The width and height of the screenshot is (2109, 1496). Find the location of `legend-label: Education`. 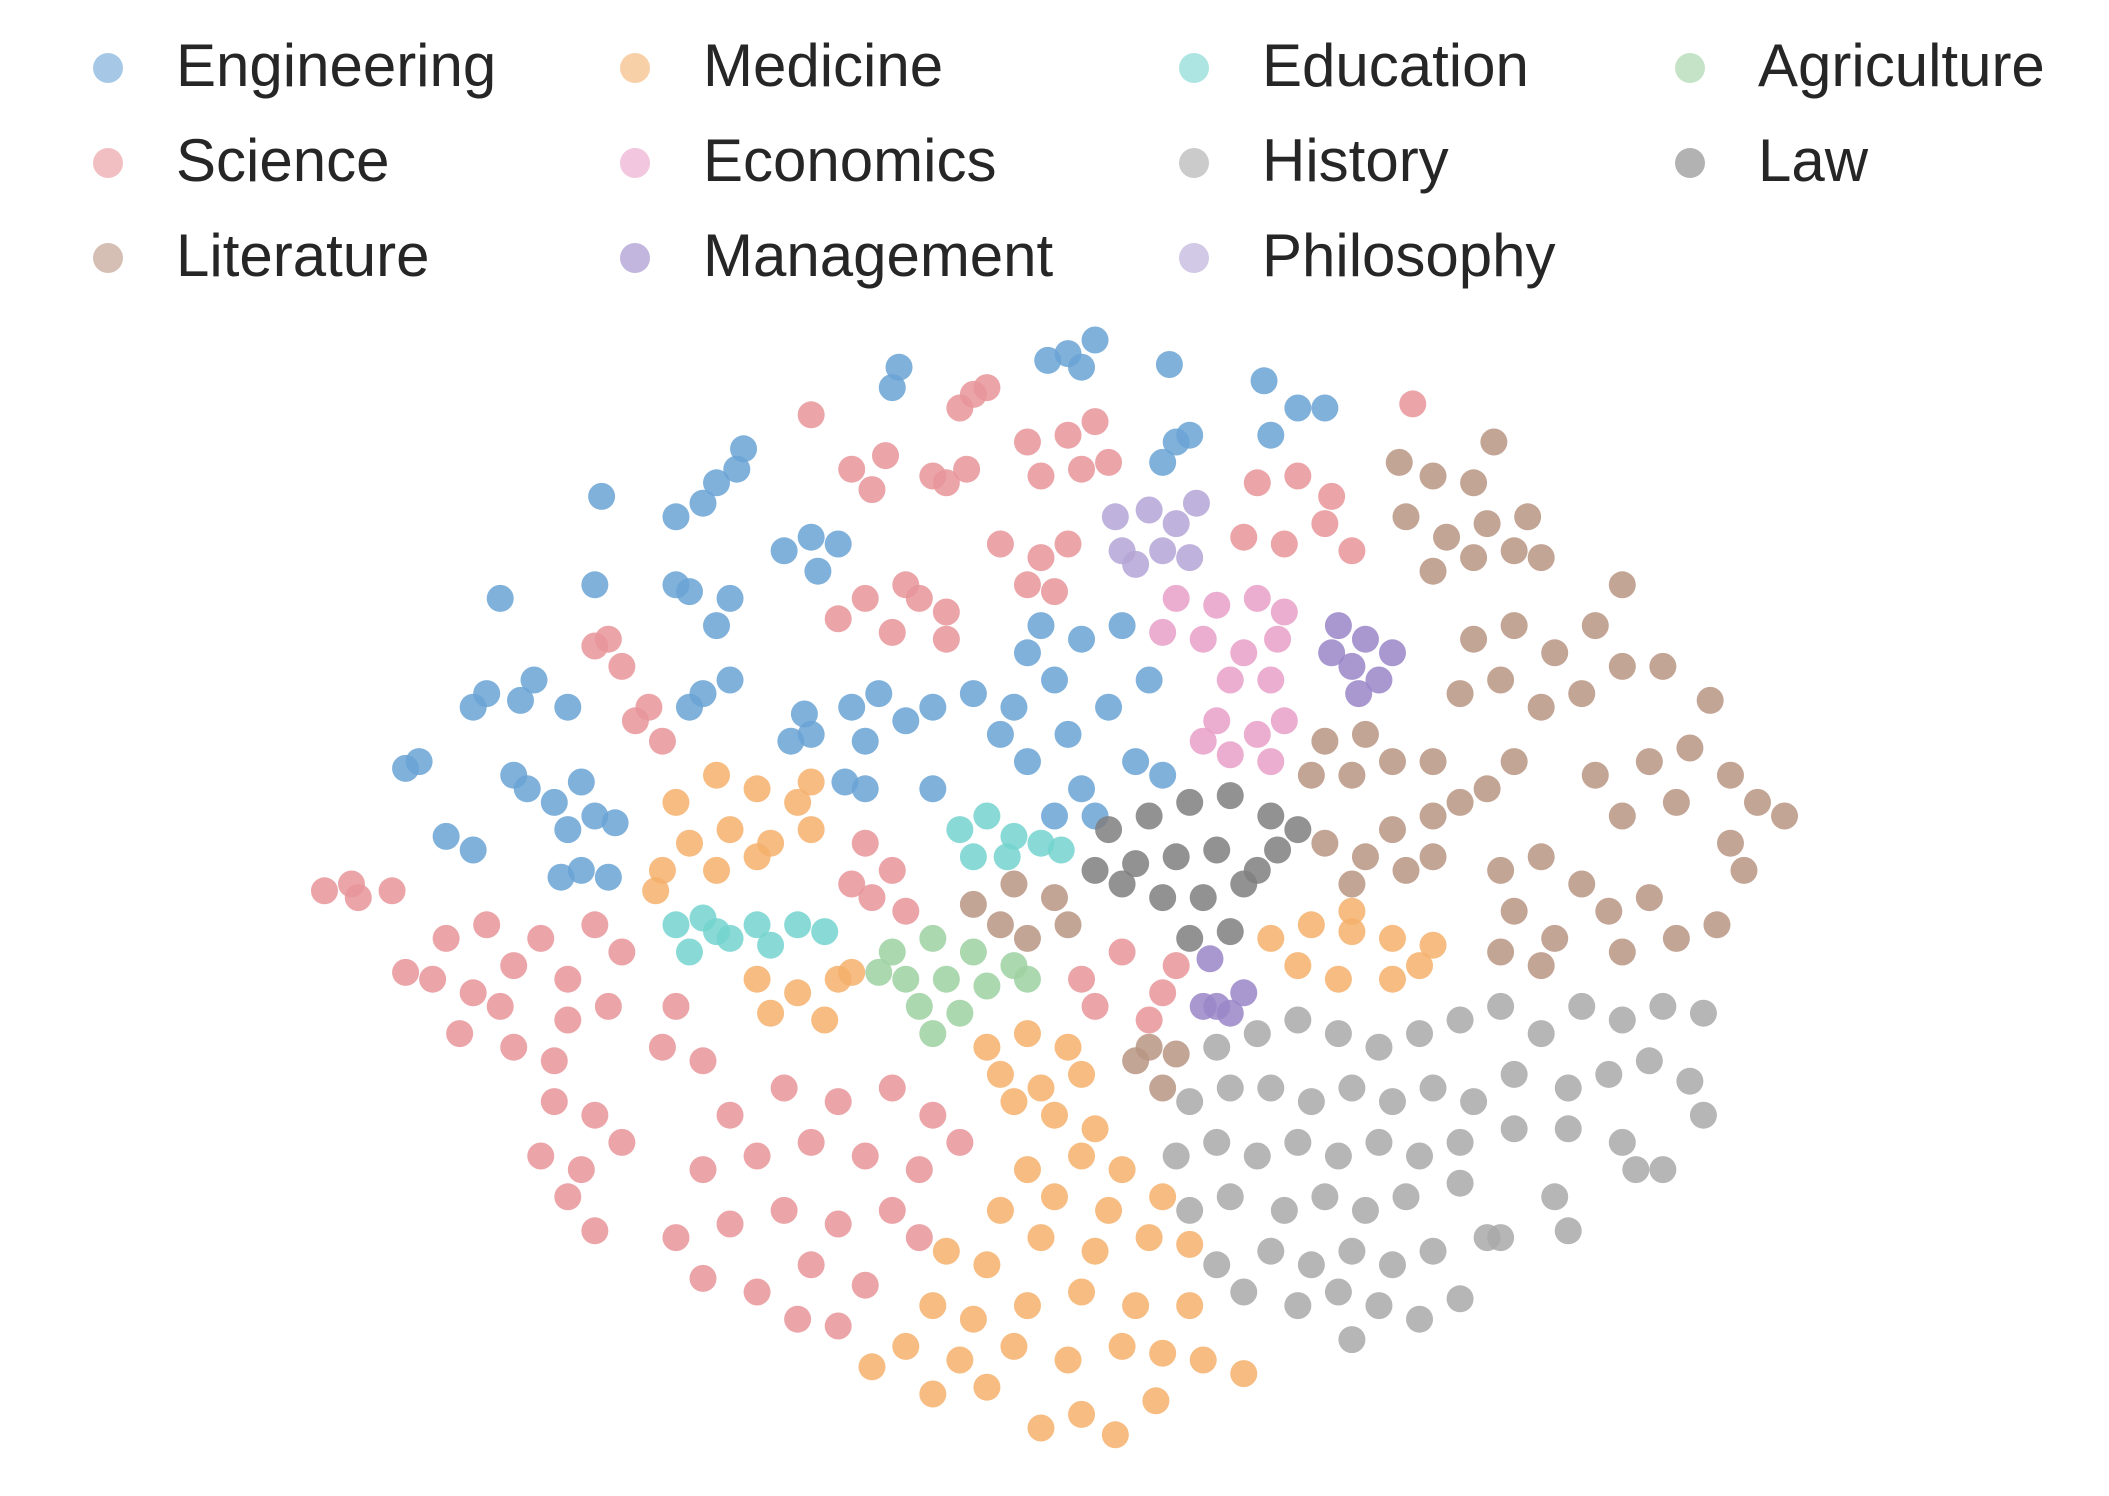

legend-label: Education is located at coordinates (1395, 65).